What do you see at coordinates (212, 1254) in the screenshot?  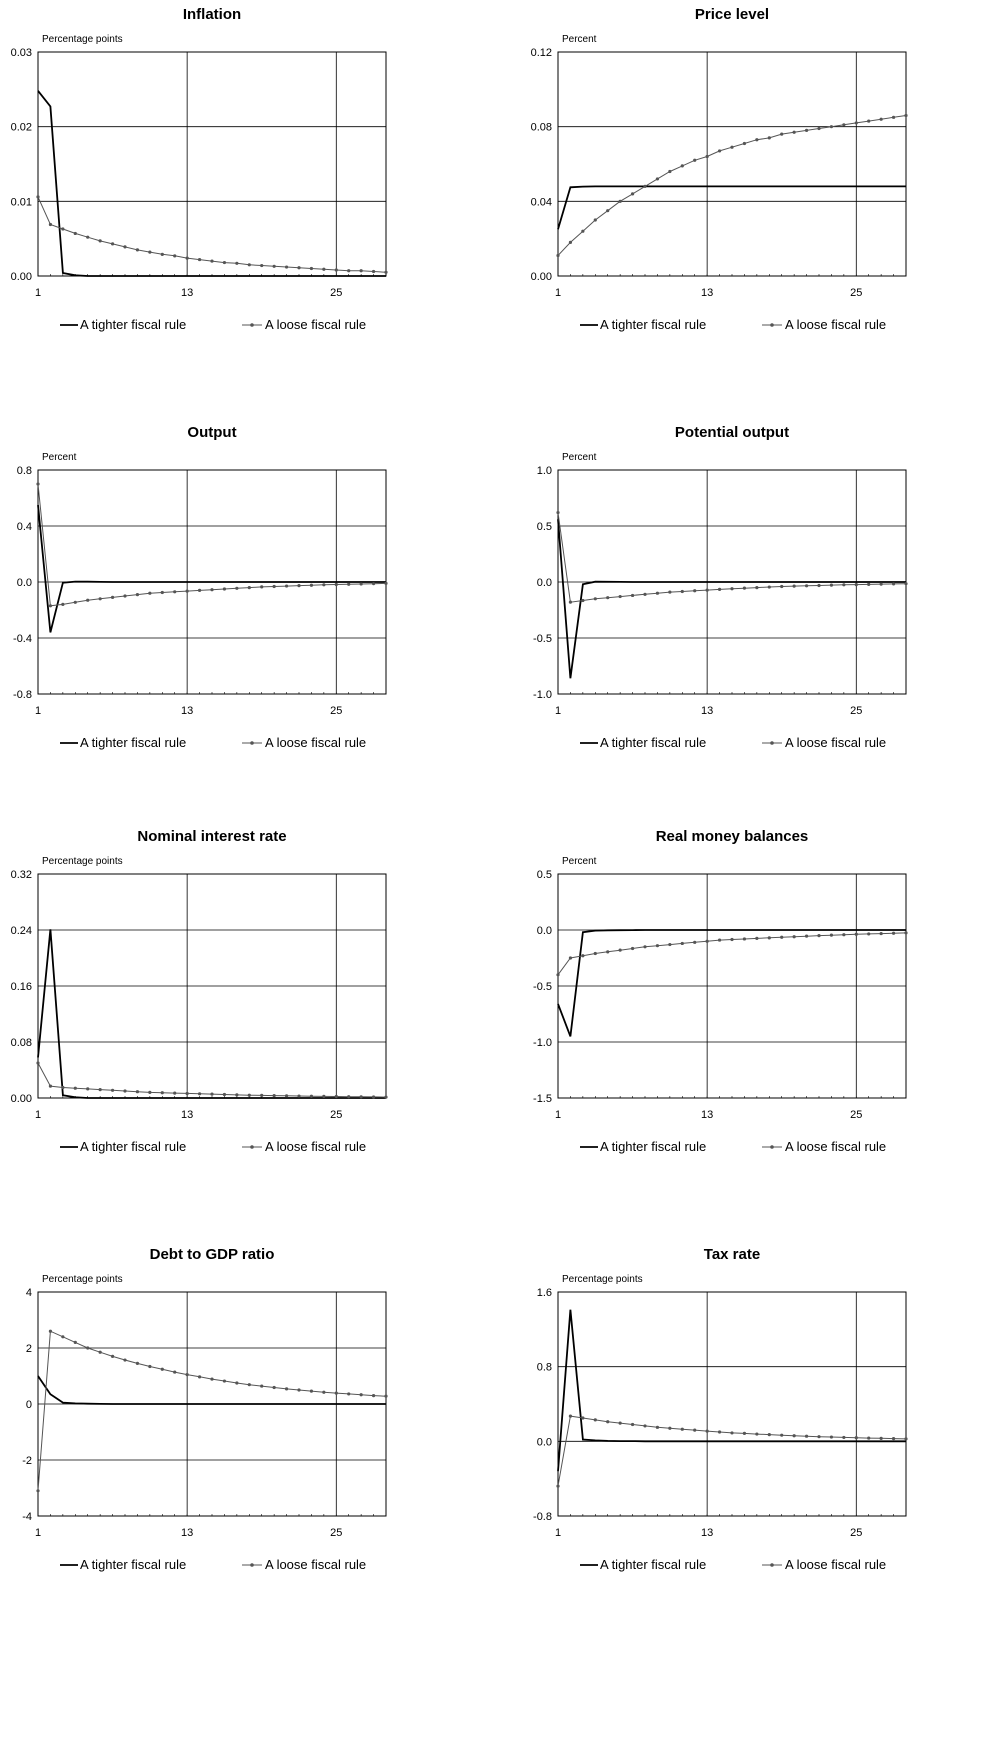 I see `chart-title: Debt to GDP ratio` at bounding box center [212, 1254].